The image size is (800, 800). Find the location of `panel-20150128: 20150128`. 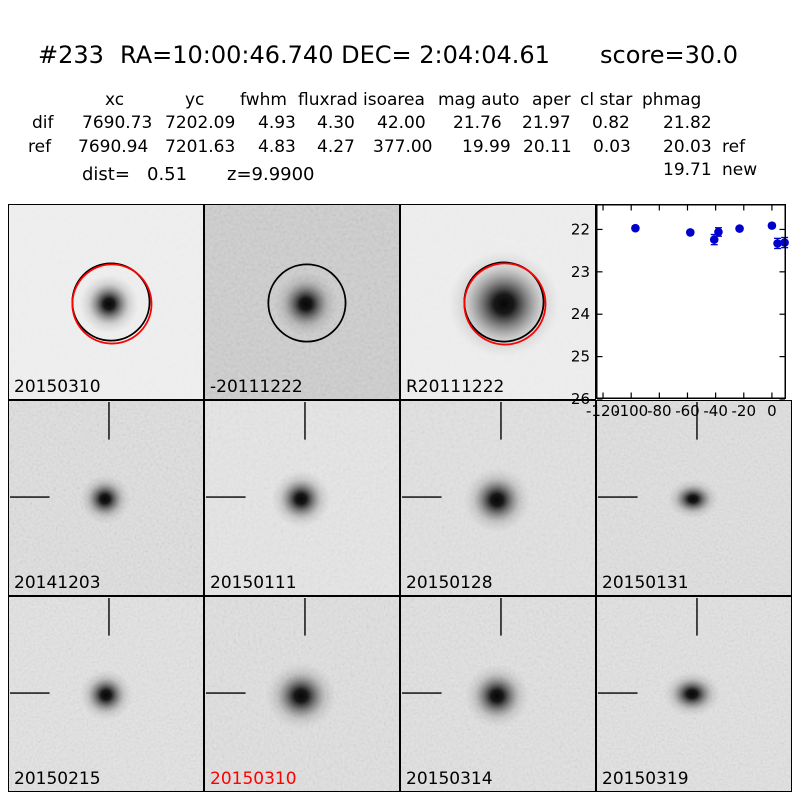

panel-20150128: 20150128 is located at coordinates (498, 498).